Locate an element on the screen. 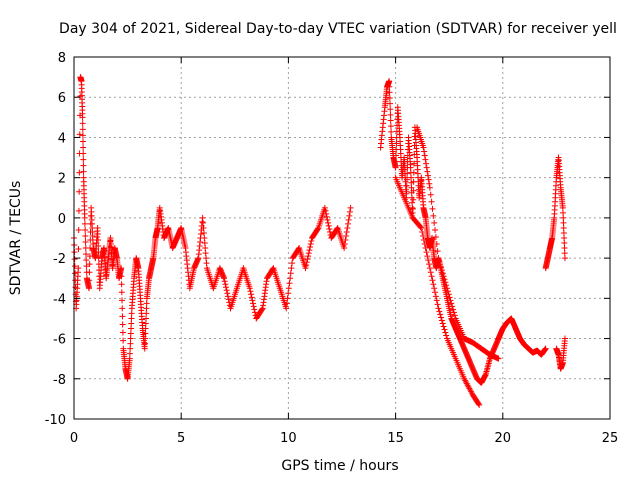 This screenshot has height=480, width=640. y-tick-label: 4 is located at coordinates (62, 138).